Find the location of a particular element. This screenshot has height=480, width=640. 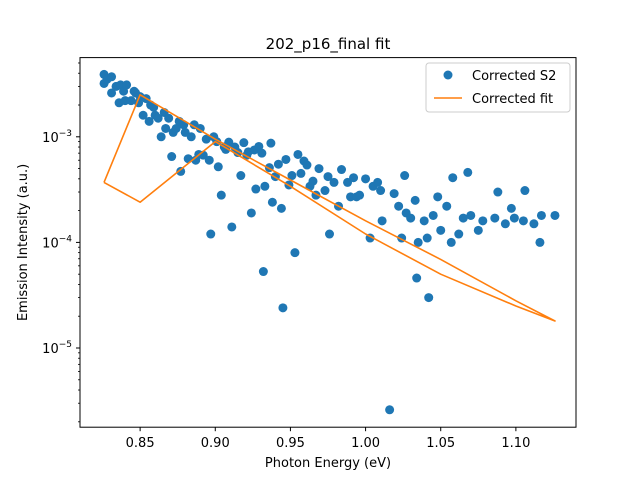

x-axis-ticks: 0.85 0.90 0.95 1.00 1.05 1.10 is located at coordinates (328, 439).